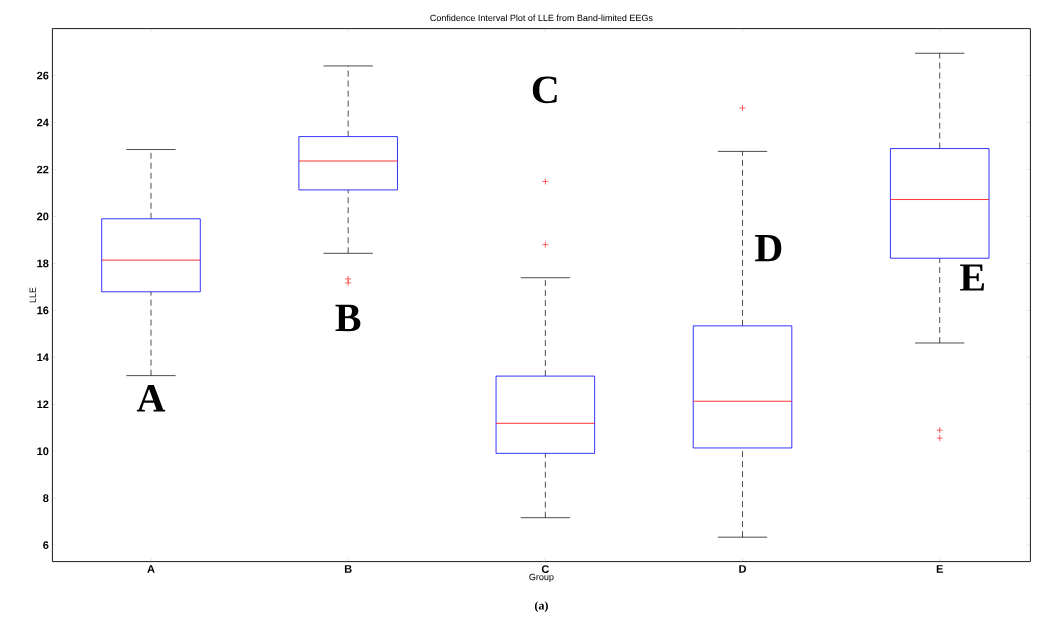 This screenshot has width=1041, height=635. Describe the element at coordinates (541, 607) in the screenshot. I see `text: (a)` at that location.